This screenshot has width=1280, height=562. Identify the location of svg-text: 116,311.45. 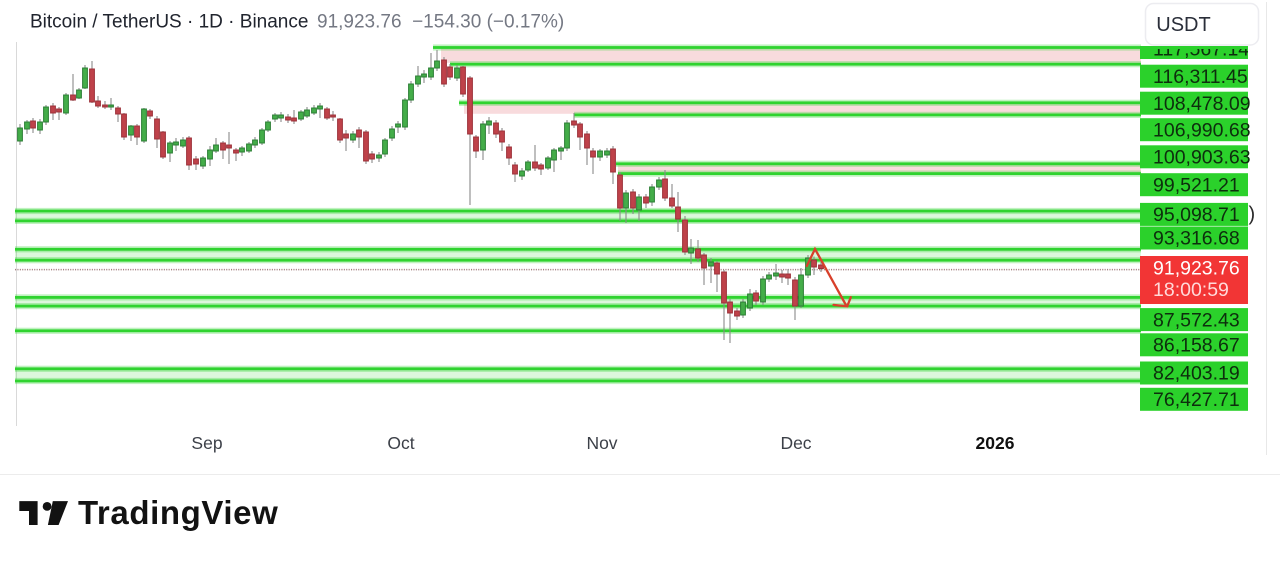
(1200, 77).